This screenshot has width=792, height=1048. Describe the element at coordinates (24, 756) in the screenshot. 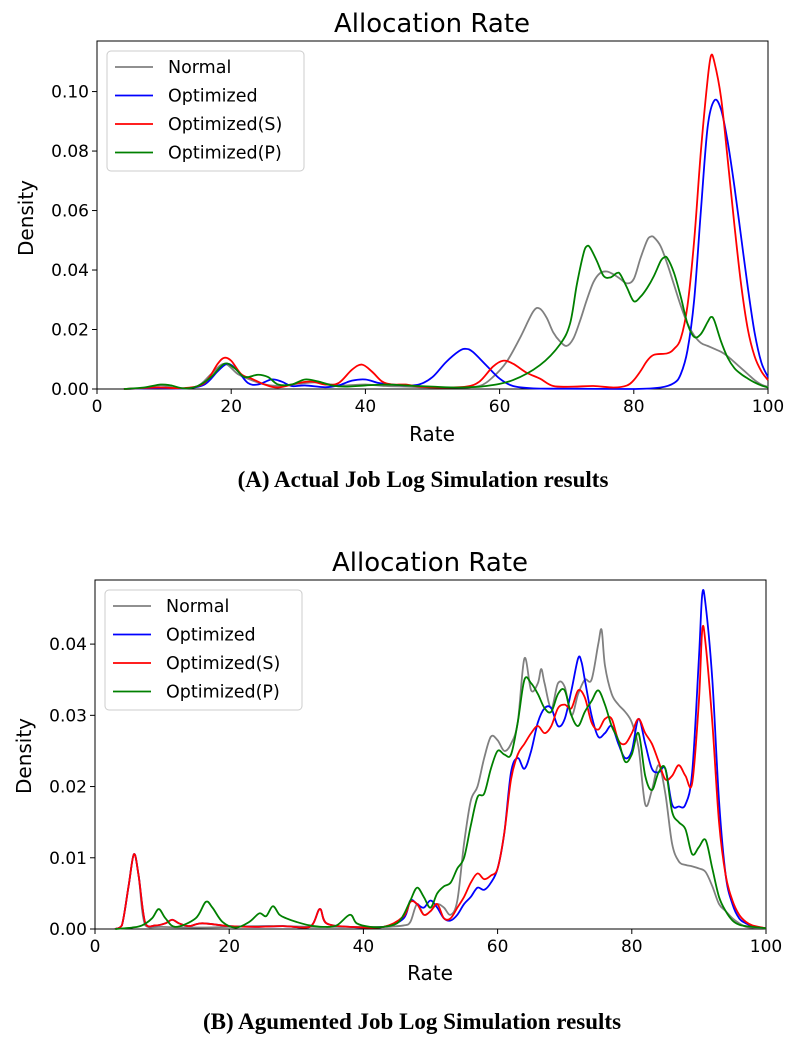

I see `chart-b-y-label: Density` at that location.